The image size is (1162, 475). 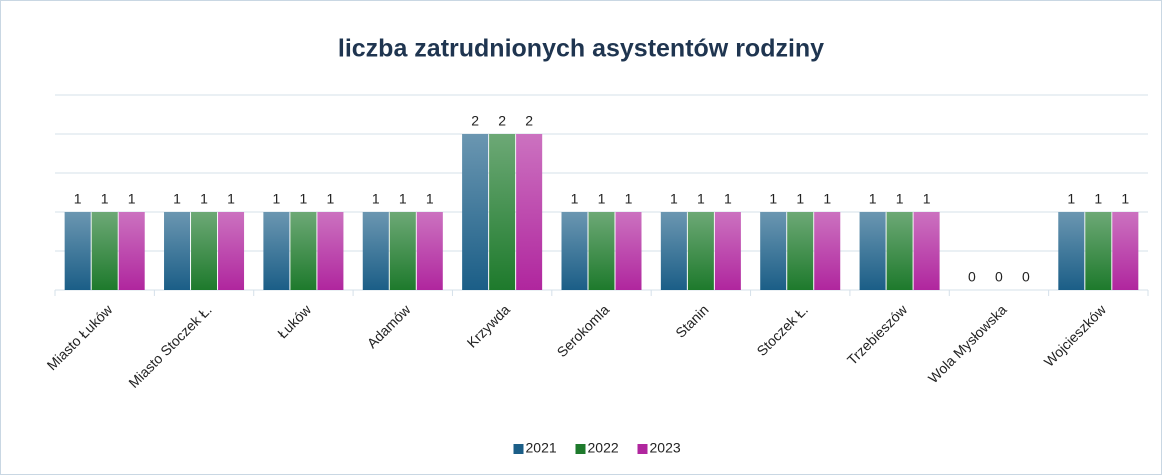 I want to click on legend-label: 2022, so click(x=603, y=448).